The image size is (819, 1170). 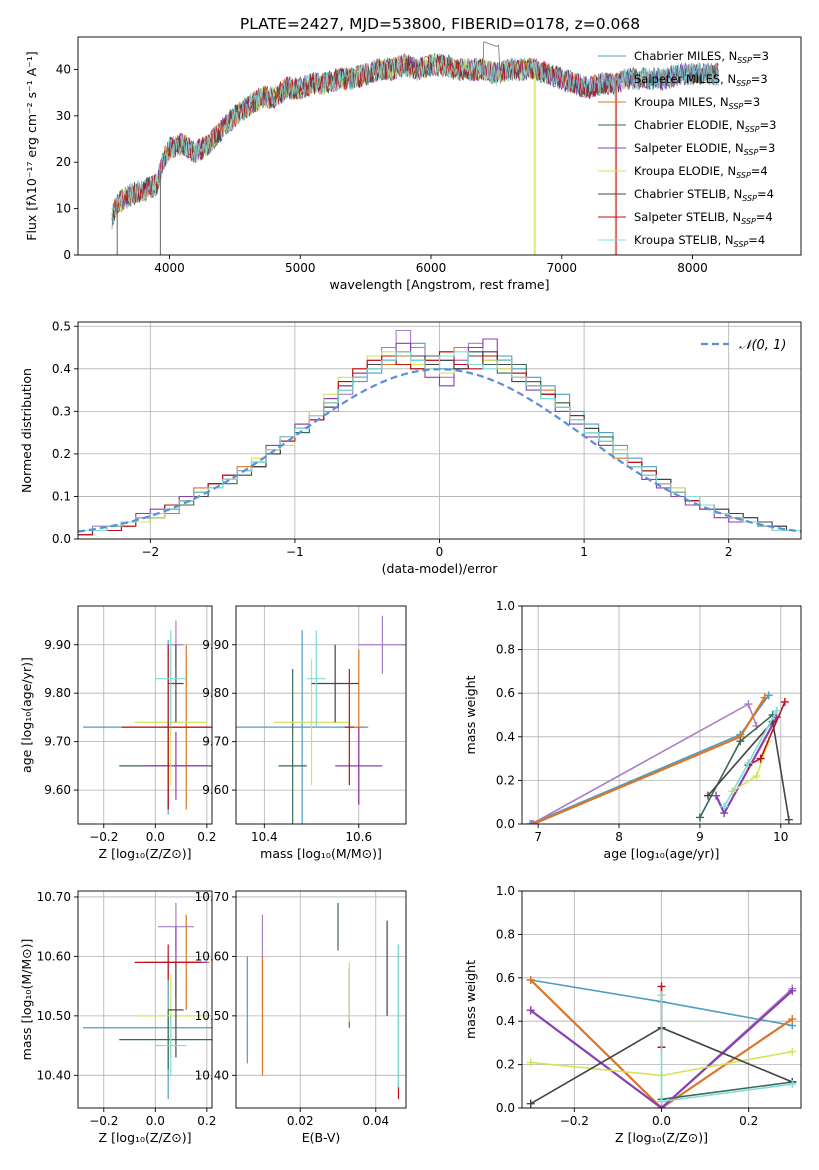 What do you see at coordinates (61, 539) in the screenshot?
I see `y-tick-label: 0.0` at bounding box center [61, 539].